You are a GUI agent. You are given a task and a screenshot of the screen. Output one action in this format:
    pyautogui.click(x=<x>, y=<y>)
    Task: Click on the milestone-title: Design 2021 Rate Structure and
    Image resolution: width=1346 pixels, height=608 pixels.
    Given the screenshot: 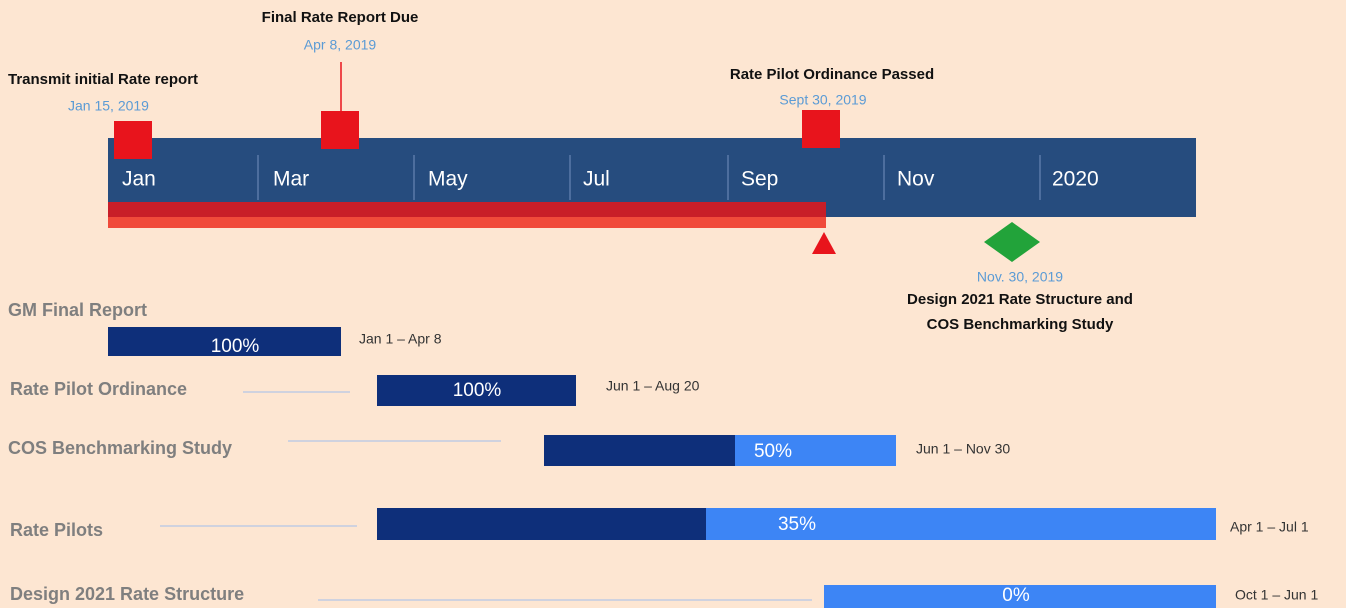 What is the action you would take?
    pyautogui.click(x=1020, y=299)
    